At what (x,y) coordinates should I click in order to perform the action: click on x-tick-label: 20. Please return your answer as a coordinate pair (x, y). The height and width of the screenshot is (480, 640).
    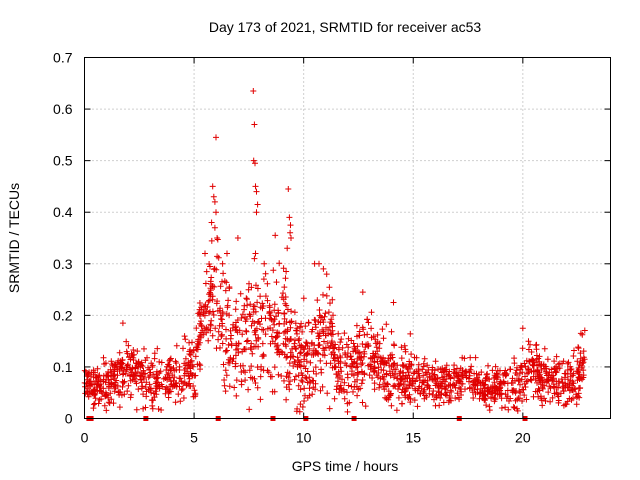
    Looking at the image, I should click on (523, 438).